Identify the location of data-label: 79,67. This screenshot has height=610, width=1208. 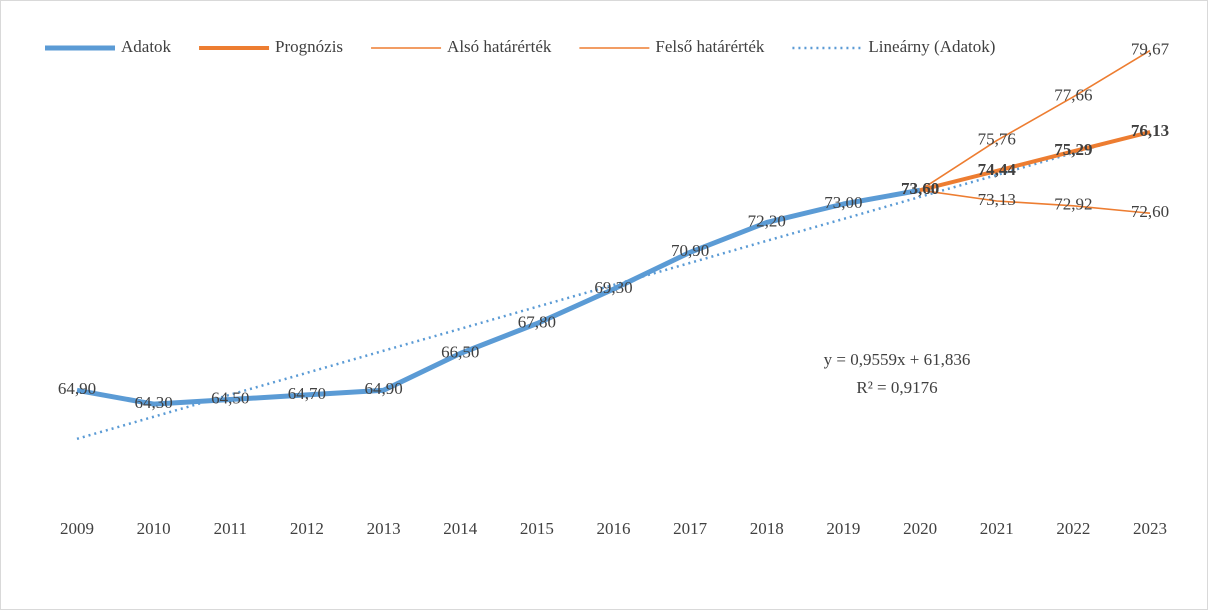
(1150, 48).